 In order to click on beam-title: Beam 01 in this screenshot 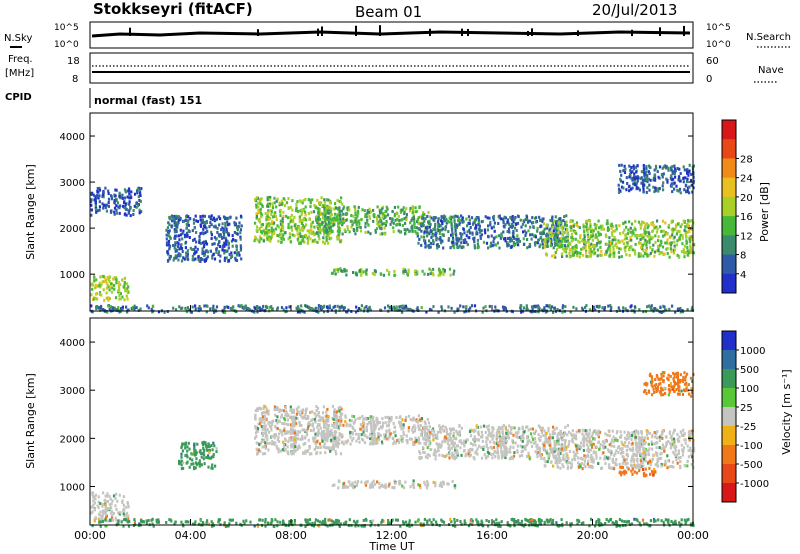, I will do `click(388, 12)`.